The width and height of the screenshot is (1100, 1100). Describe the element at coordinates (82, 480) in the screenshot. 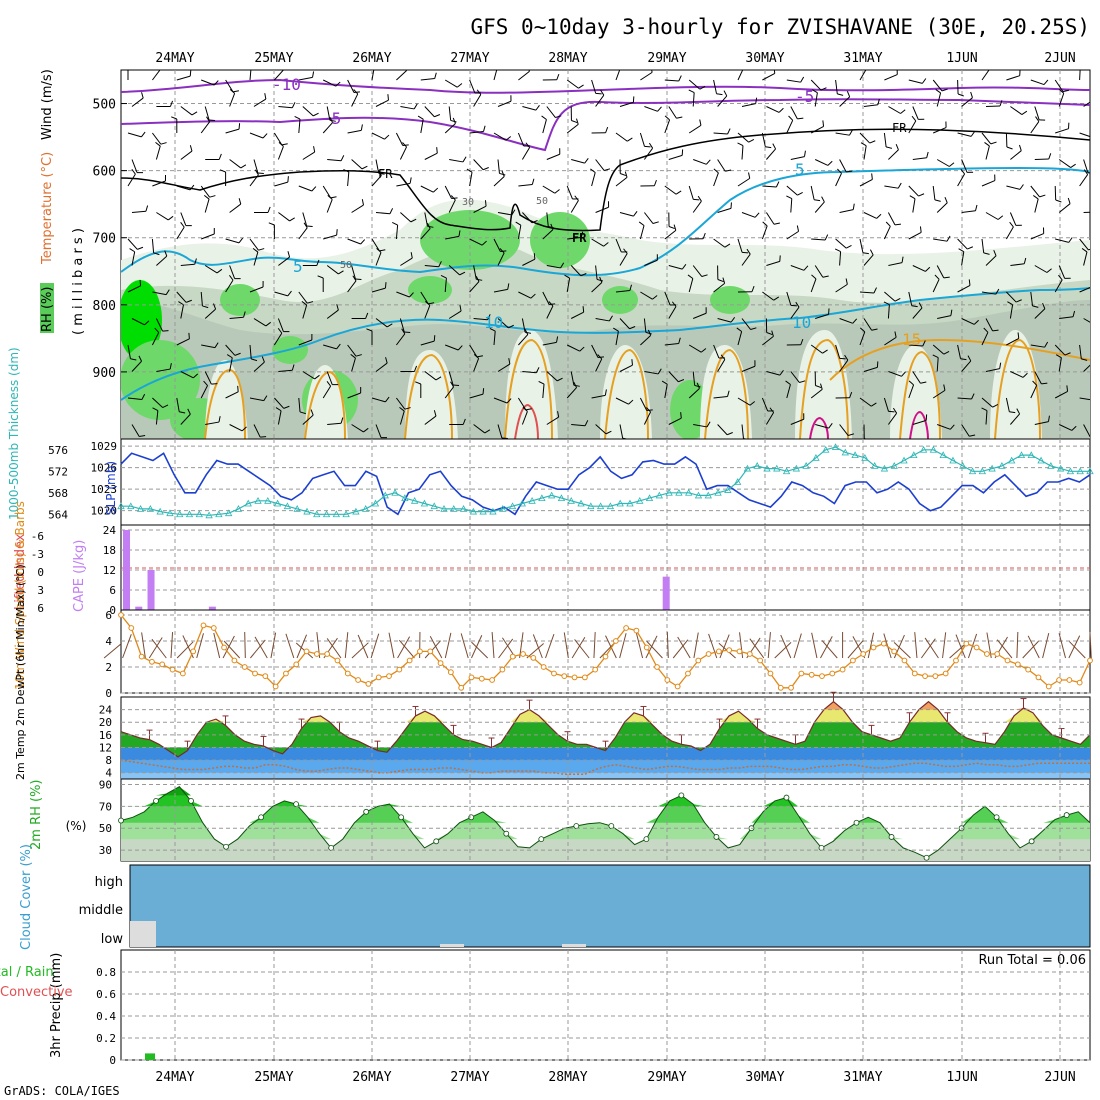

I see `thickness-slp-axis: 1029 1026 1023 1020 576 572 568 564` at that location.